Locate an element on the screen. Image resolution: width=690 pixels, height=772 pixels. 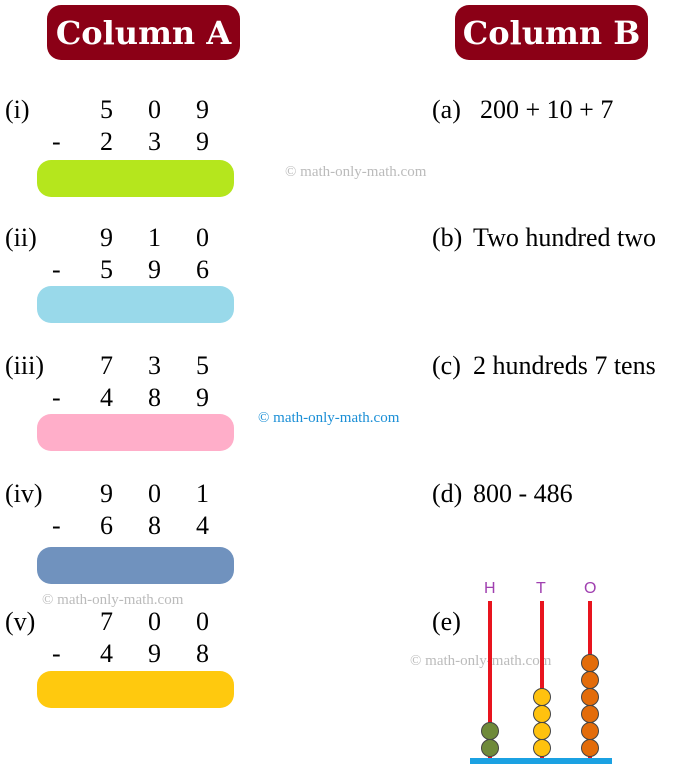
match-label: (d) is located at coordinates (447, 493).